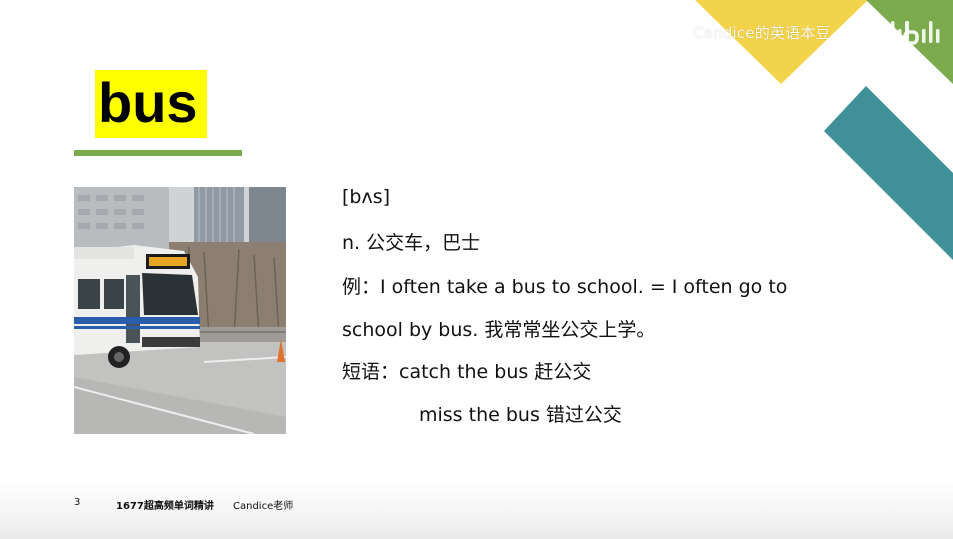 This screenshot has width=953, height=539. Describe the element at coordinates (888, 173) in the screenshot. I see `teal-band` at that location.